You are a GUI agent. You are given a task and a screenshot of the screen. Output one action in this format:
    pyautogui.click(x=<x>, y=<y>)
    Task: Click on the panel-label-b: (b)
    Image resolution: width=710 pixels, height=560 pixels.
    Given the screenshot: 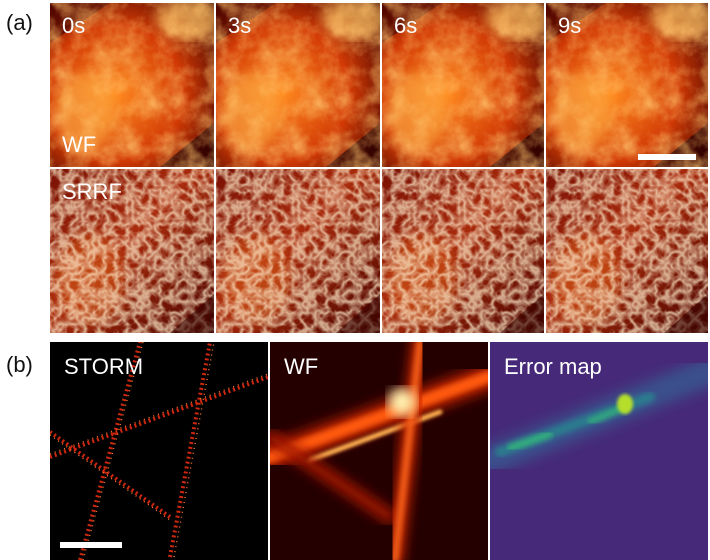 What is the action you would take?
    pyautogui.click(x=19, y=364)
    